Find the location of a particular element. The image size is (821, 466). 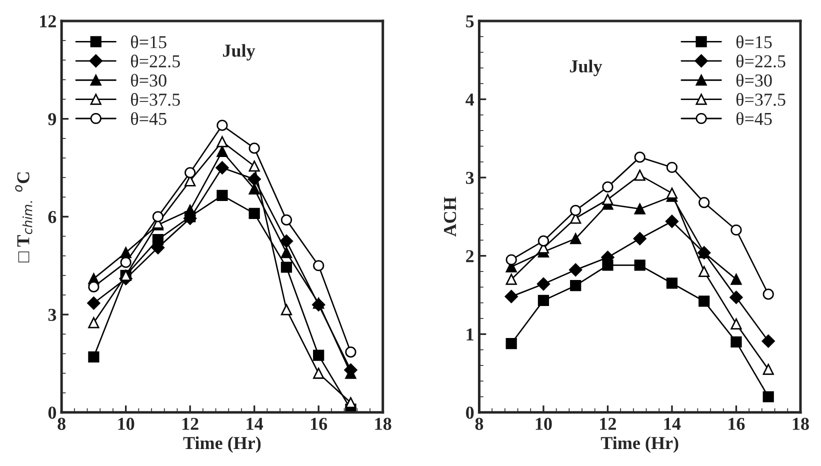

y-axis-title: ACH is located at coordinates (450, 216).